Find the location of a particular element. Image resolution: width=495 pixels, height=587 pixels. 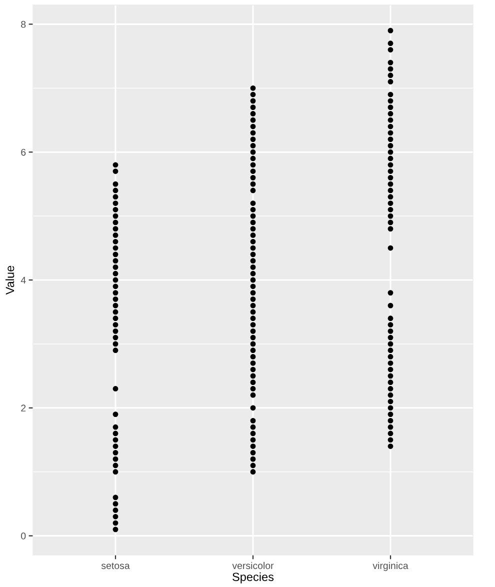

y-tick-label: 6 is located at coordinates (23, 152).